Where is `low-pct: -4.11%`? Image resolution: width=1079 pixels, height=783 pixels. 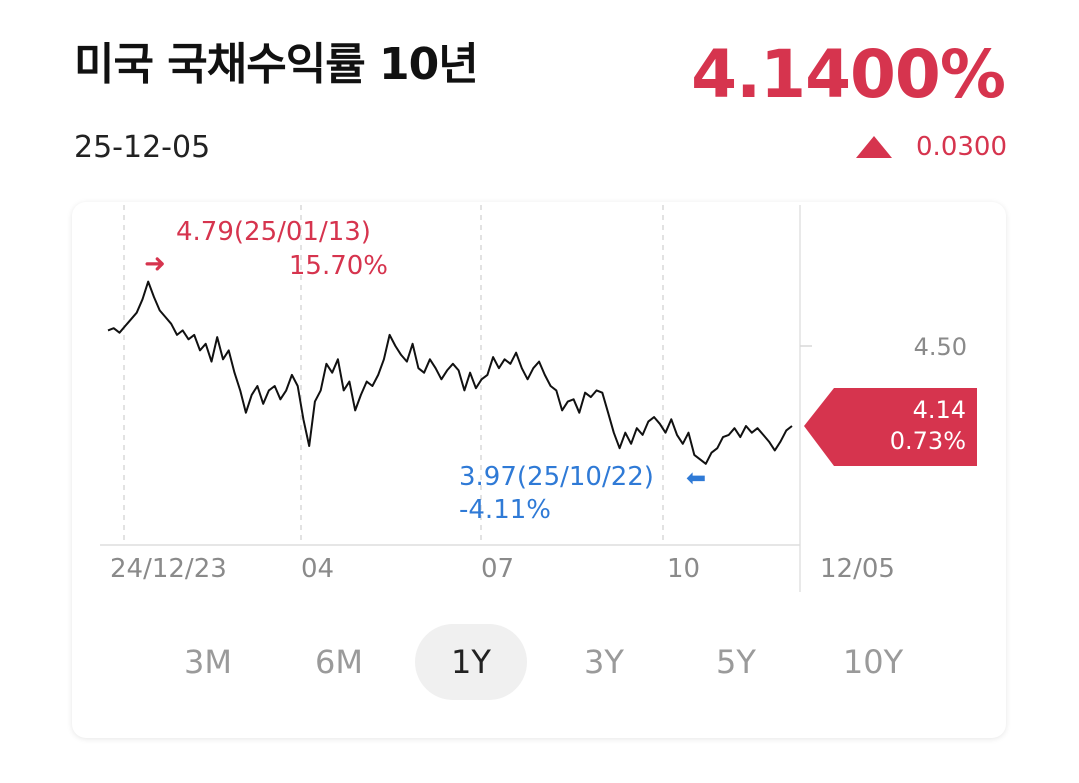 low-pct: -4.11% is located at coordinates (505, 510).